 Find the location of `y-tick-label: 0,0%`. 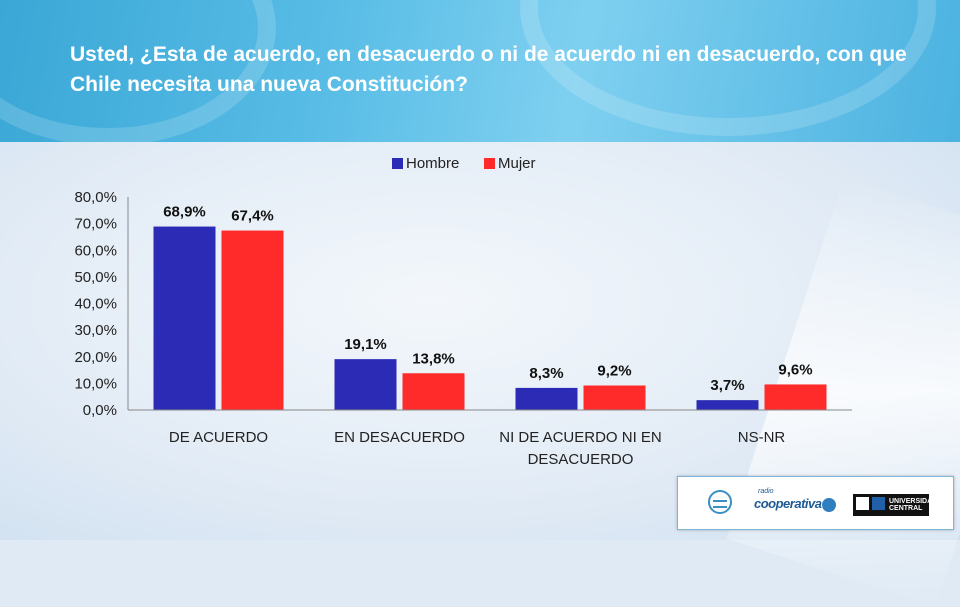

y-tick-label: 0,0% is located at coordinates (100, 410).